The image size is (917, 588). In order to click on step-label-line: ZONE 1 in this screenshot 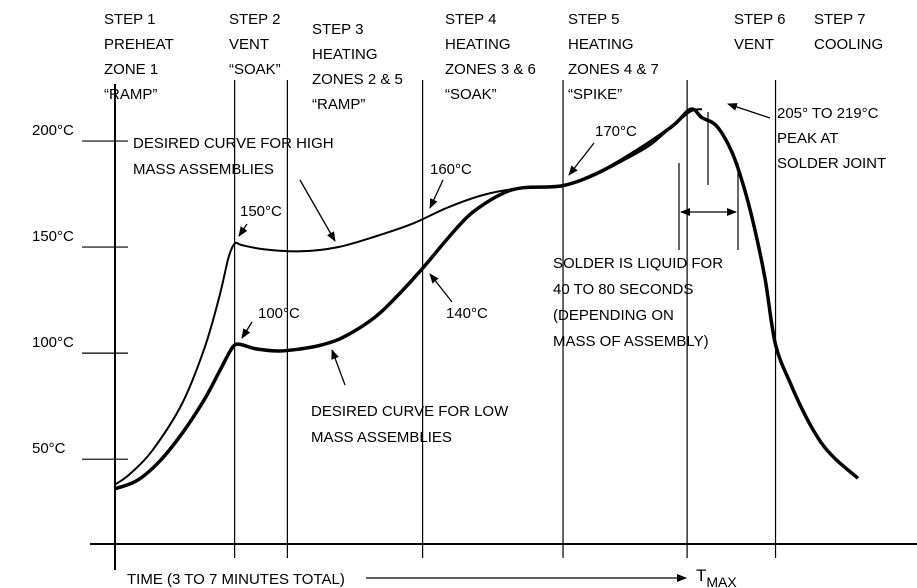, I will do `click(131, 69)`.